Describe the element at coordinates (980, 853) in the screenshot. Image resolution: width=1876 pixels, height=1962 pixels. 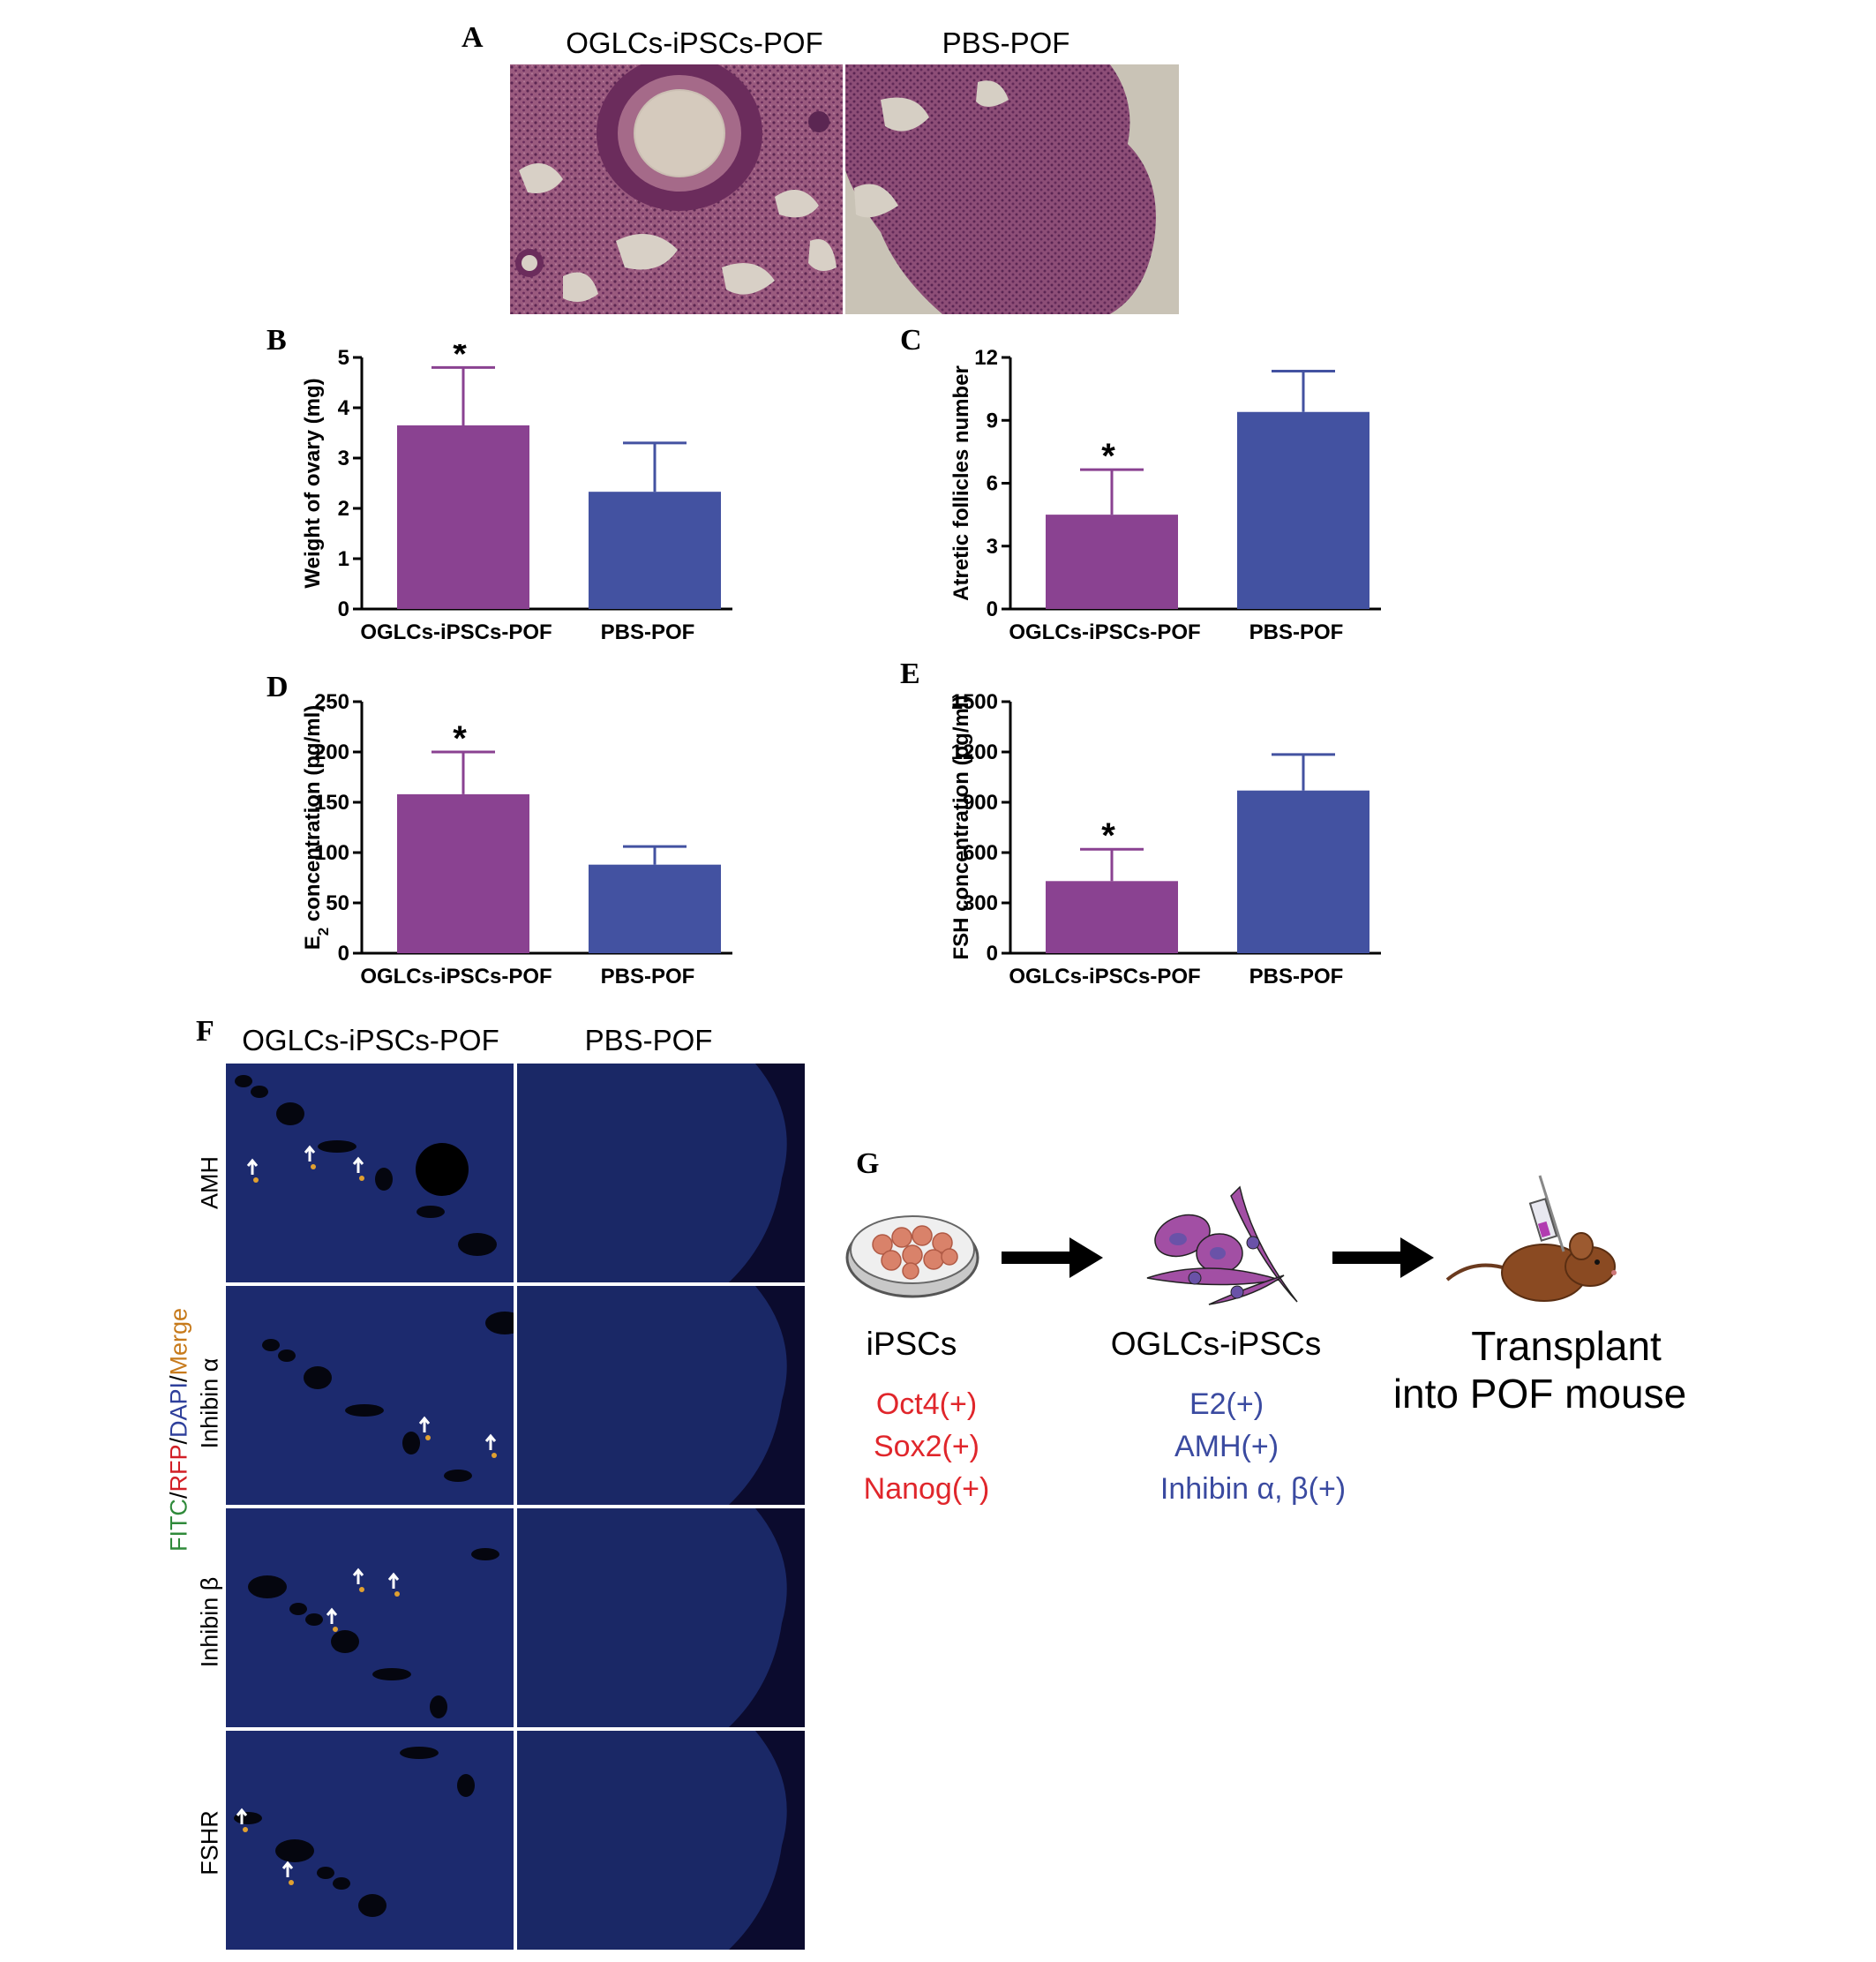
I see `y-tick-label: 600` at that location.